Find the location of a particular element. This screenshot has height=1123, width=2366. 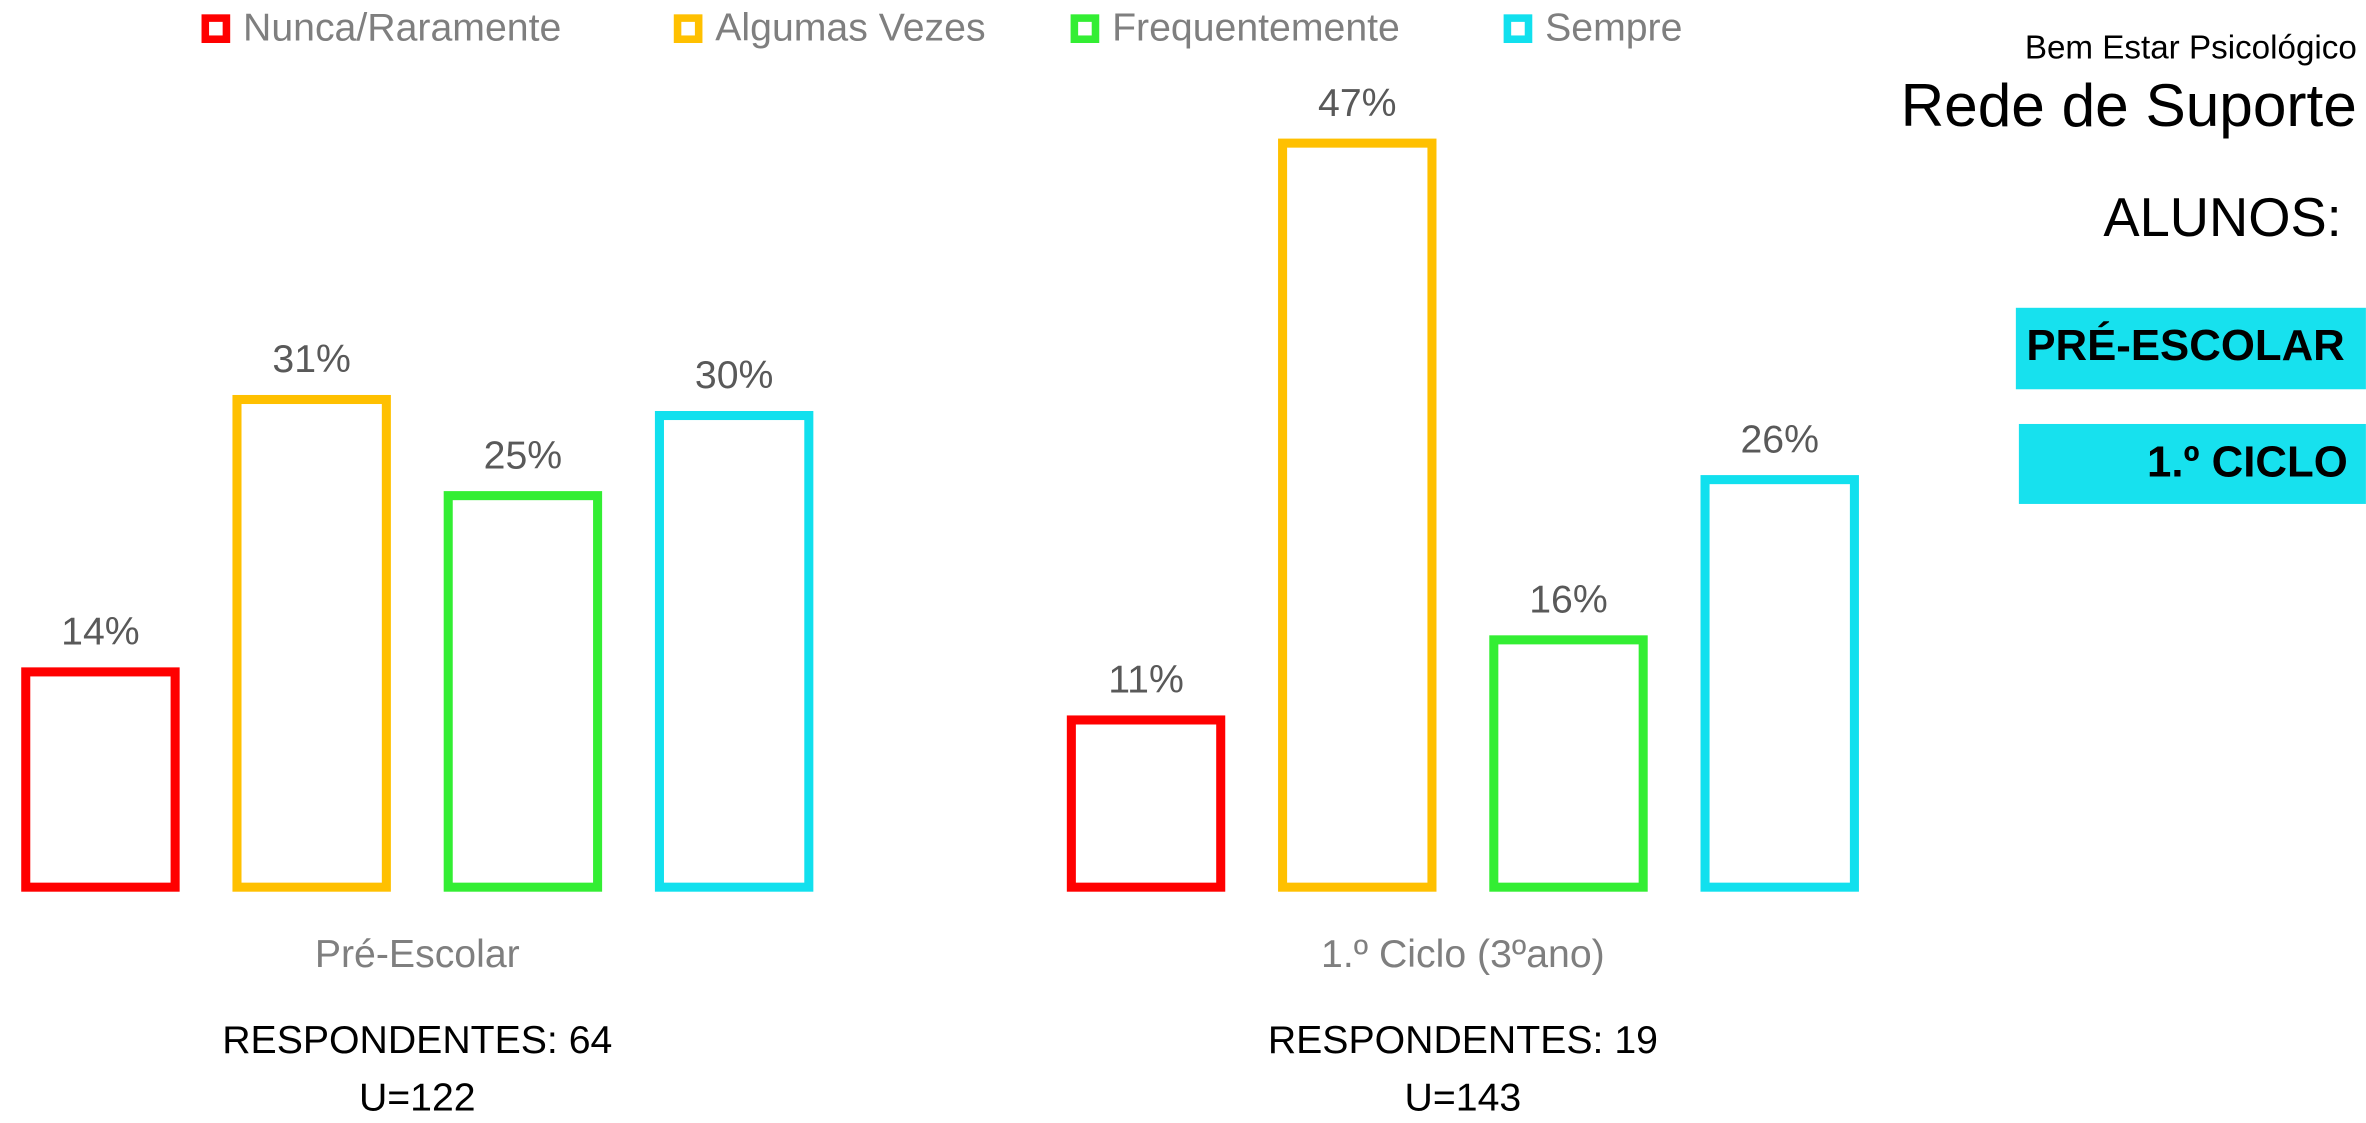

annotation: U=143 is located at coordinates (1463, 1097).